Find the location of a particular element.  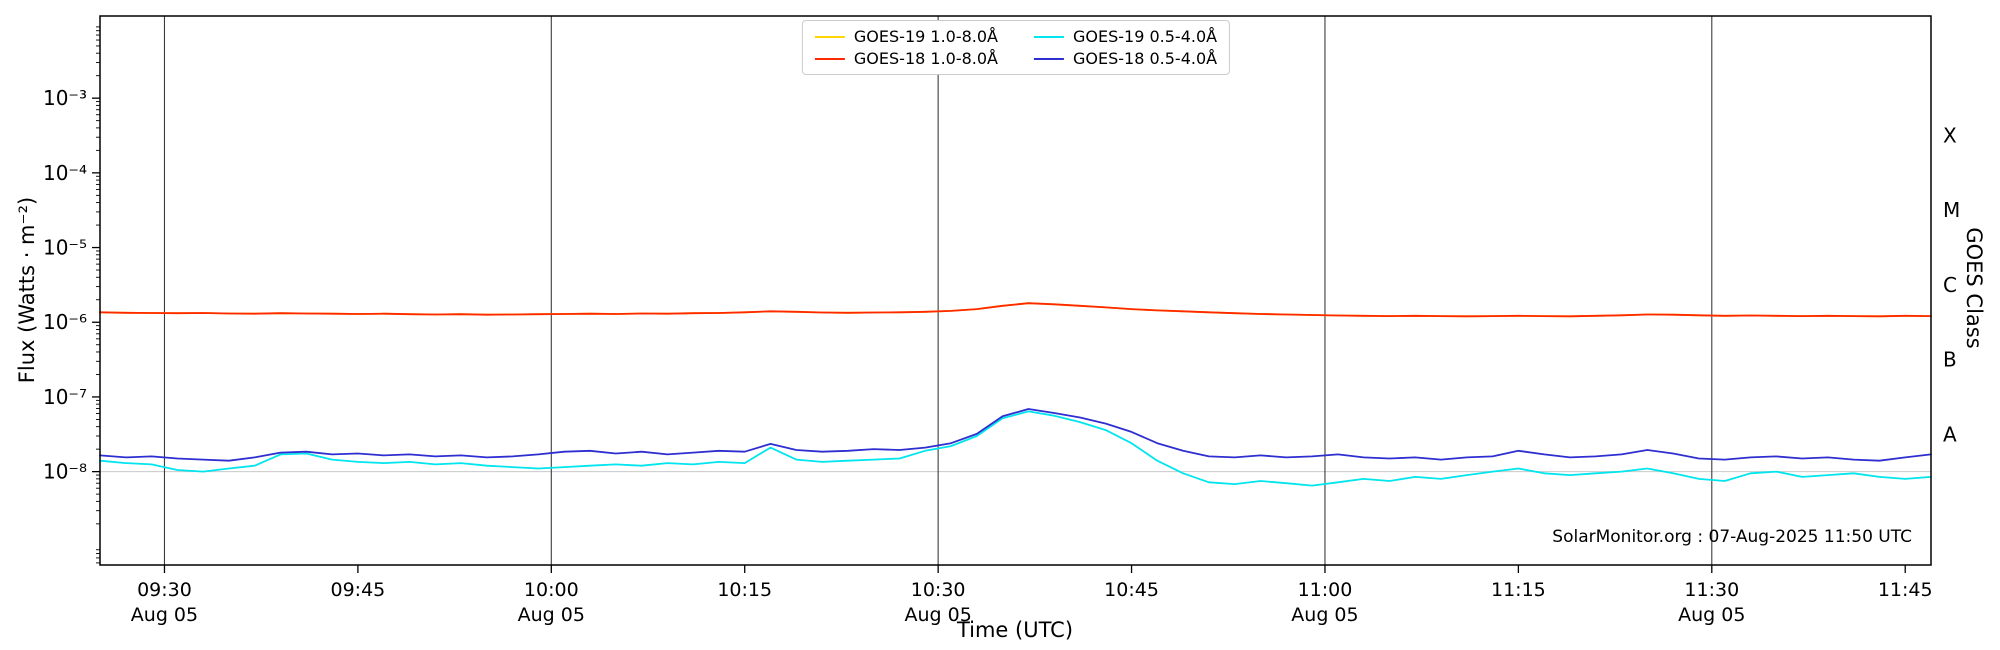

legend-label: GOES-18 1.0-8.0Å is located at coordinates (925, 58).